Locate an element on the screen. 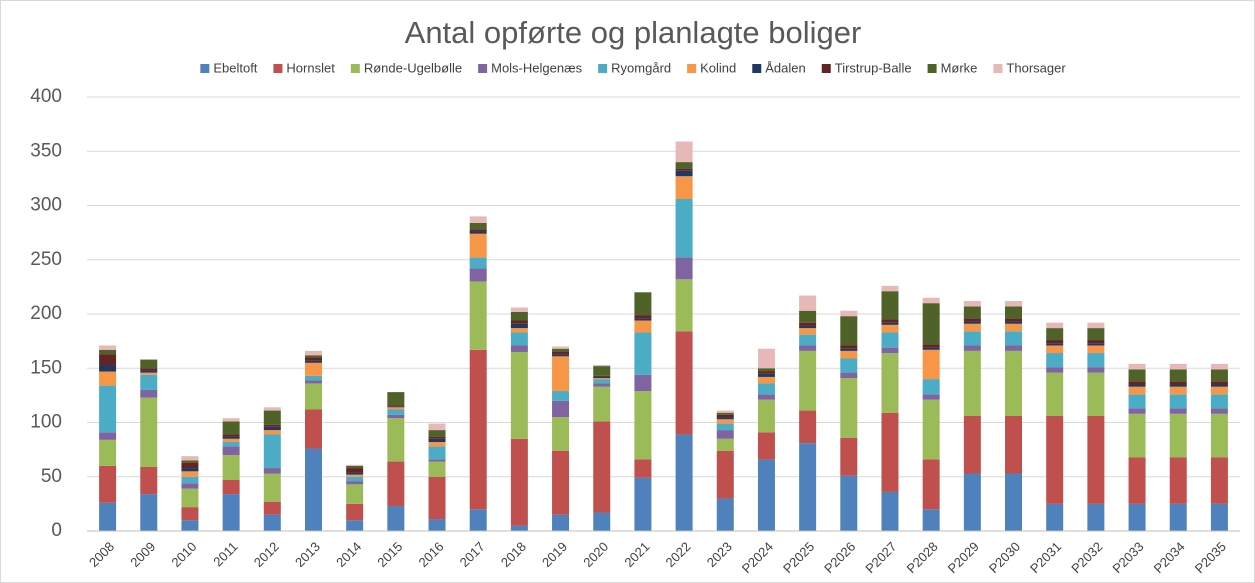  y-tick-label: 350 is located at coordinates (46, 150).